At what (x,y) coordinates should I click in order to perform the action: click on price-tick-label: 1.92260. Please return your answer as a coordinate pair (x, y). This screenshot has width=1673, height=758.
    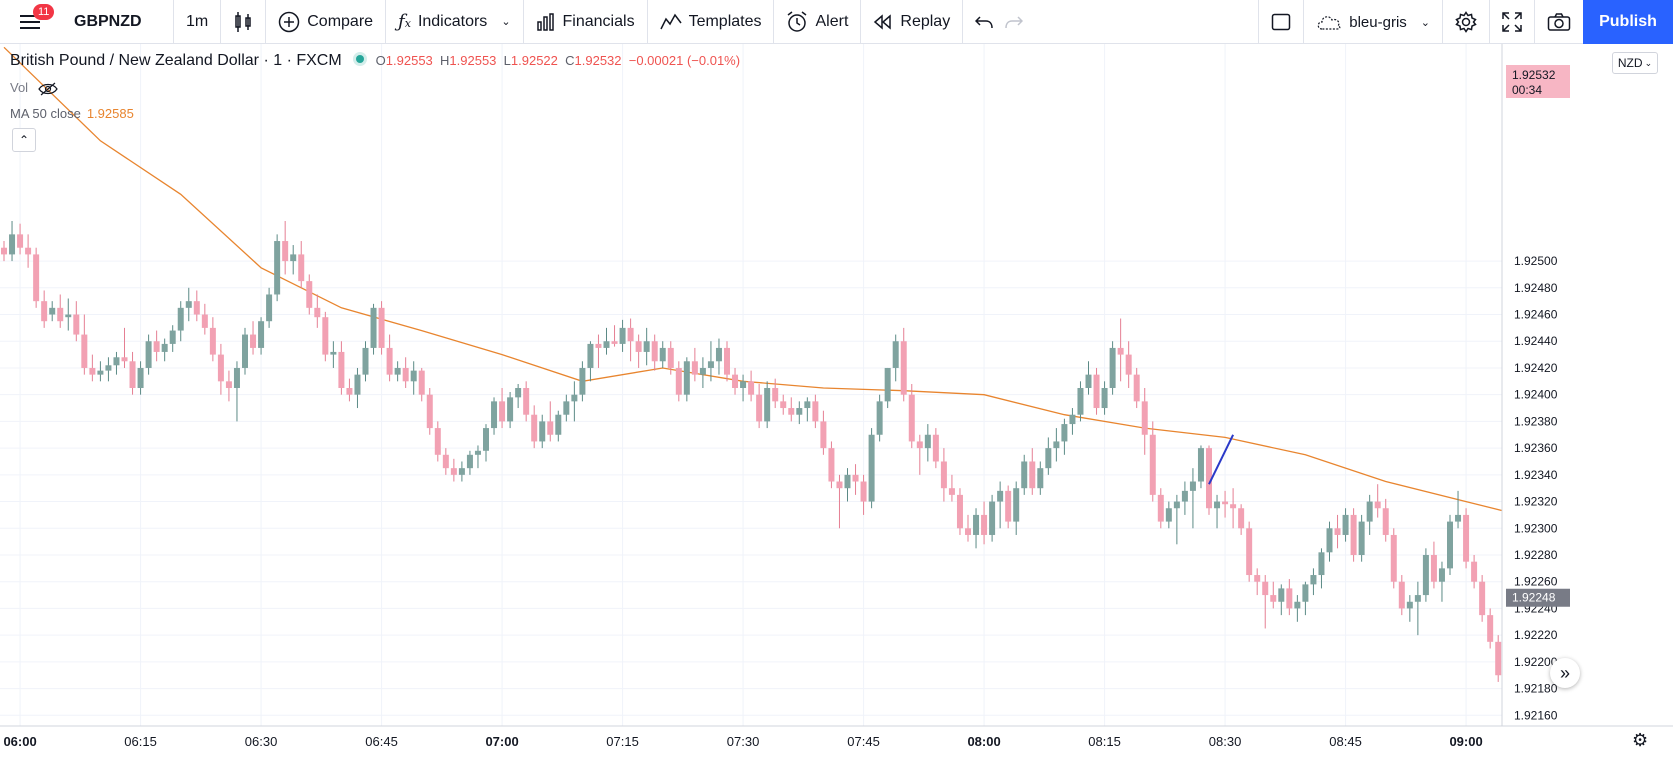
    Looking at the image, I should click on (1536, 582).